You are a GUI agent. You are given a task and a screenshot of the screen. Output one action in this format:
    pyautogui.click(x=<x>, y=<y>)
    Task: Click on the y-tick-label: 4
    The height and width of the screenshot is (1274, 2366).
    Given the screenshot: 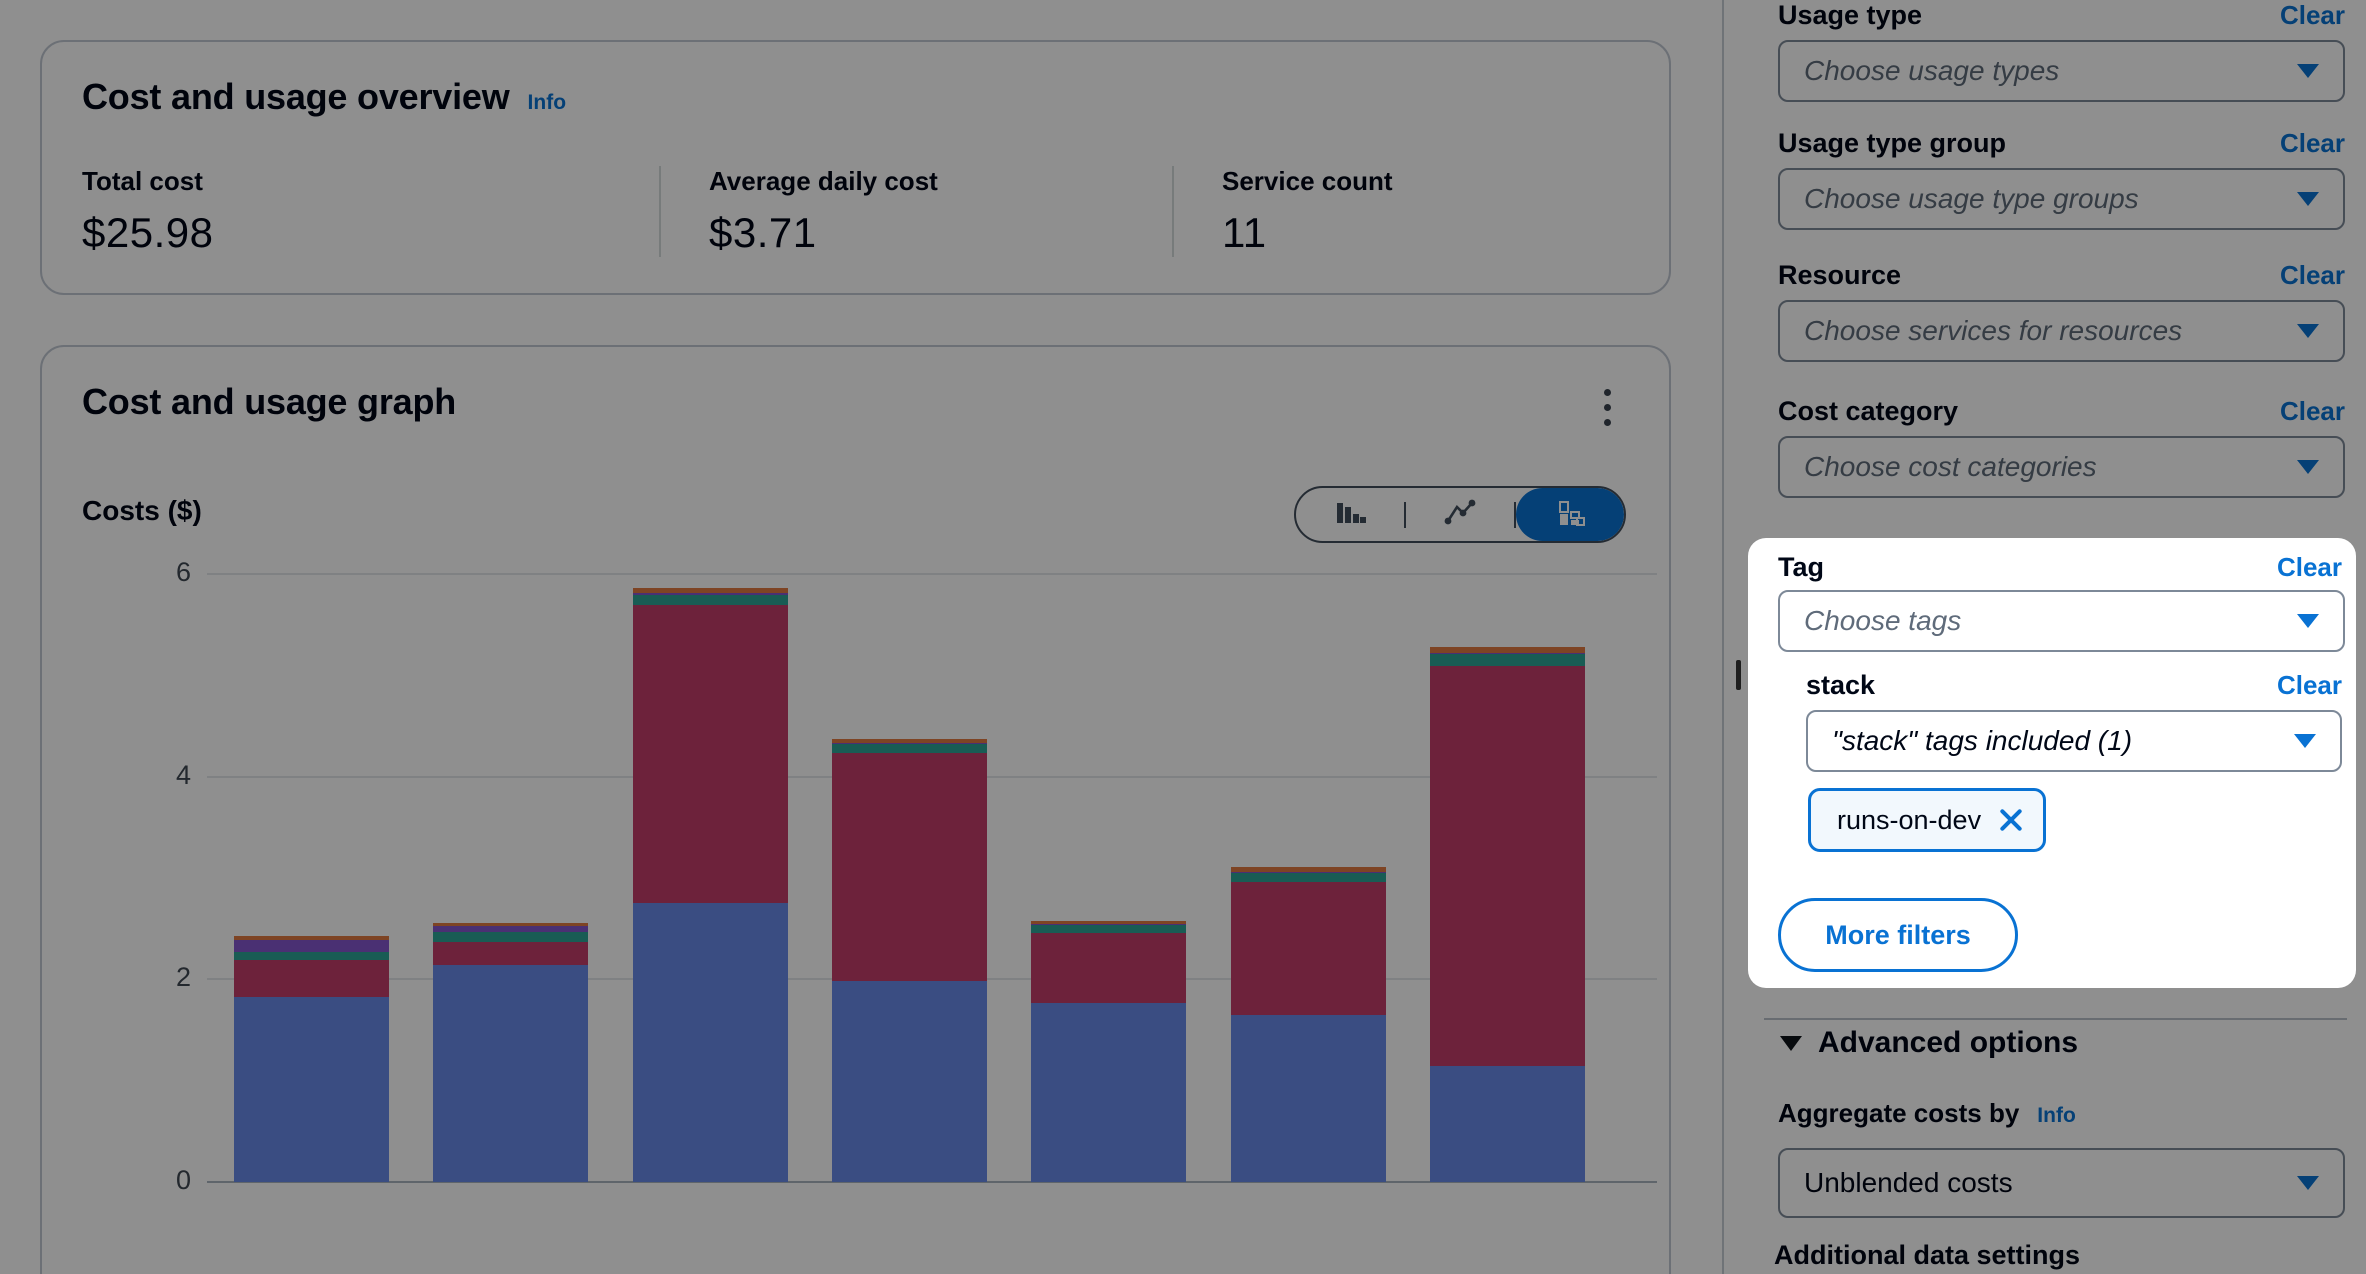 What is the action you would take?
    pyautogui.click(x=183, y=774)
    